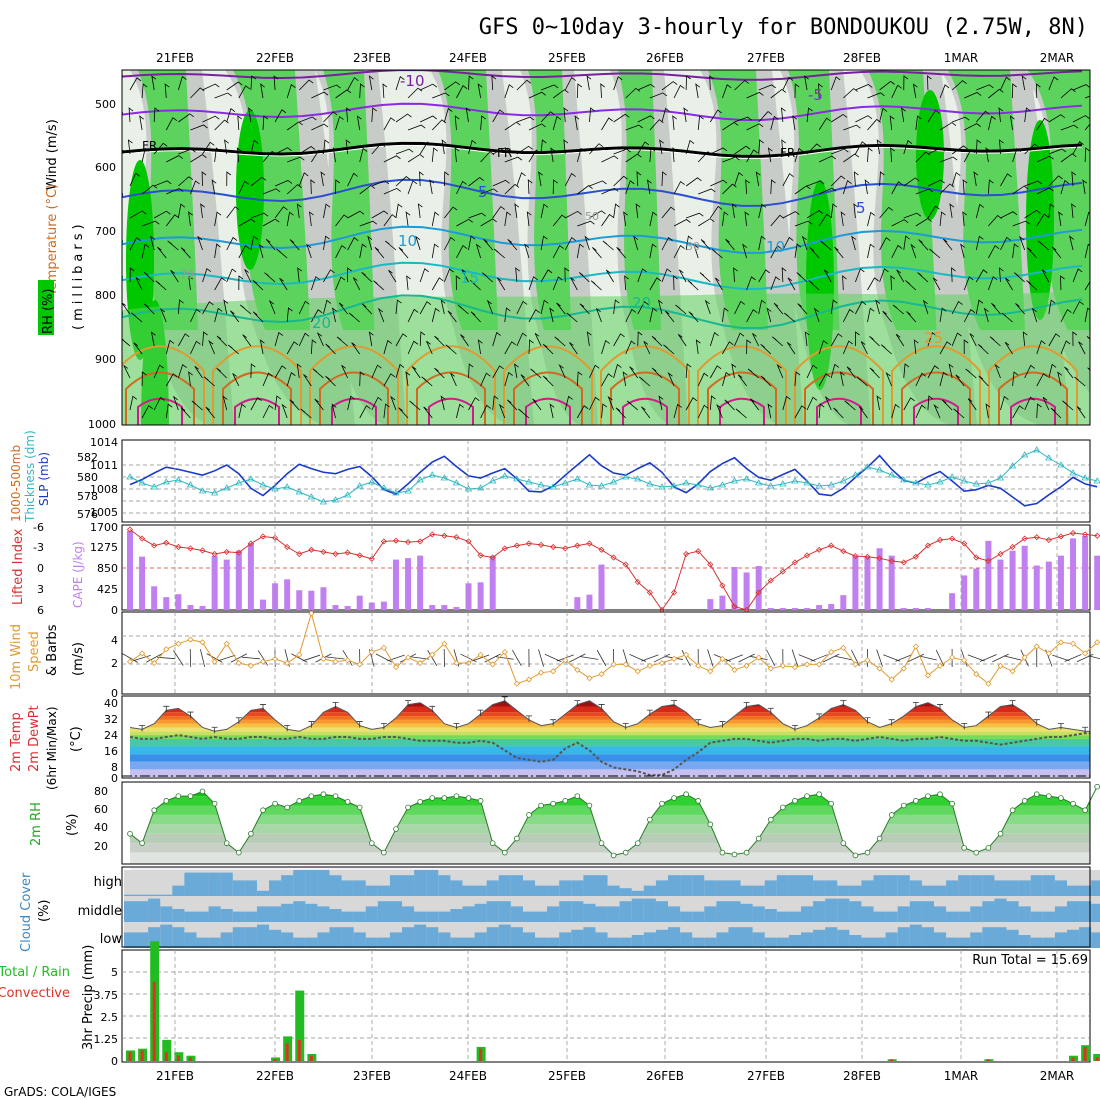  What do you see at coordinates (775, 247) in the screenshot?
I see `contour-label: 10` at bounding box center [775, 247].